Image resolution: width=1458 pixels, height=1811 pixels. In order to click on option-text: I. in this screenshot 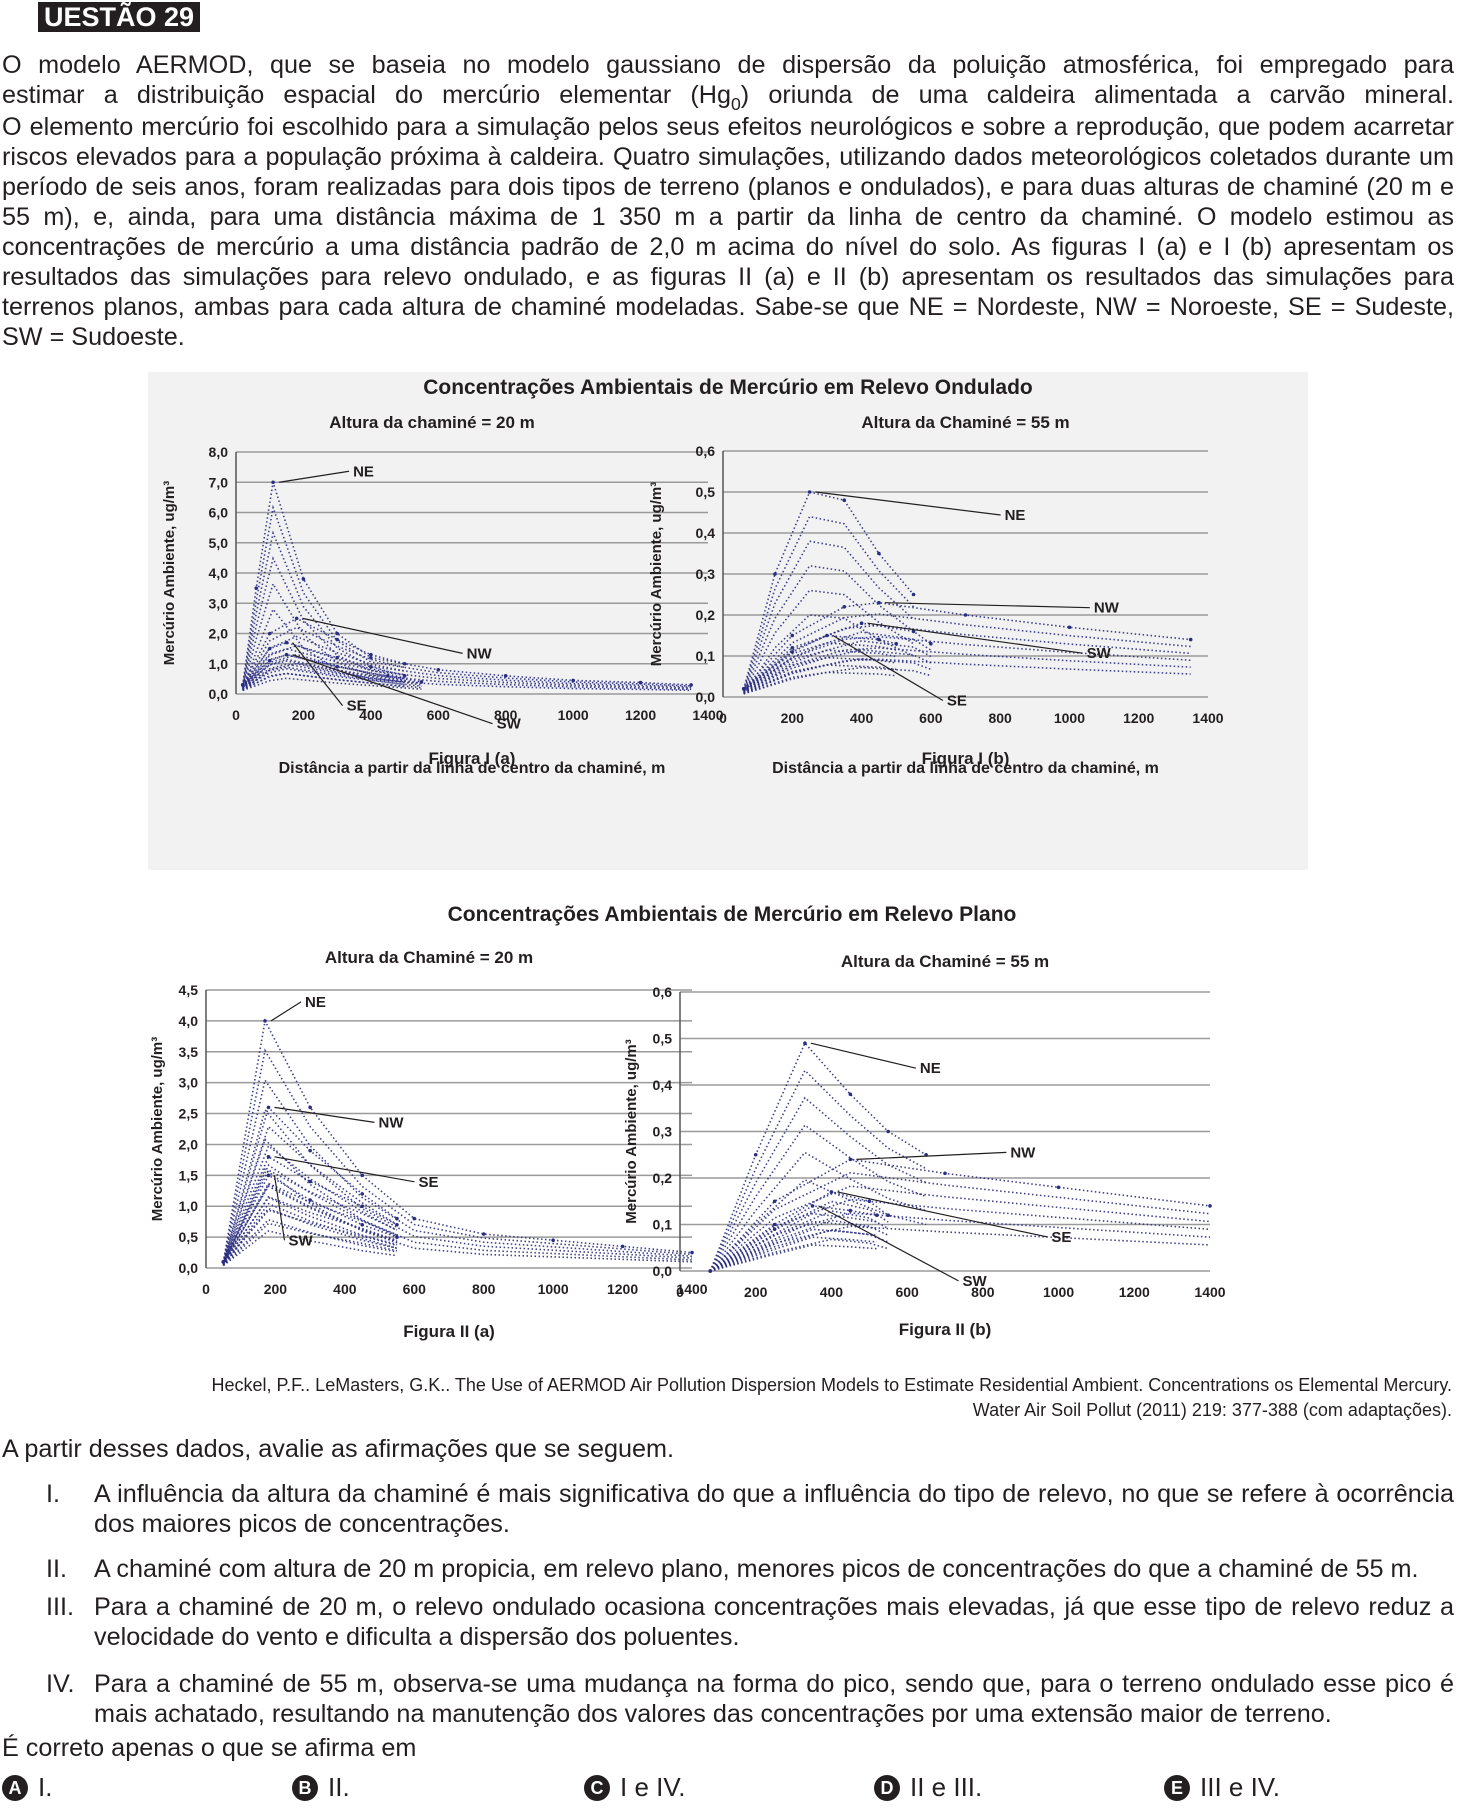, I will do `click(45, 1787)`.